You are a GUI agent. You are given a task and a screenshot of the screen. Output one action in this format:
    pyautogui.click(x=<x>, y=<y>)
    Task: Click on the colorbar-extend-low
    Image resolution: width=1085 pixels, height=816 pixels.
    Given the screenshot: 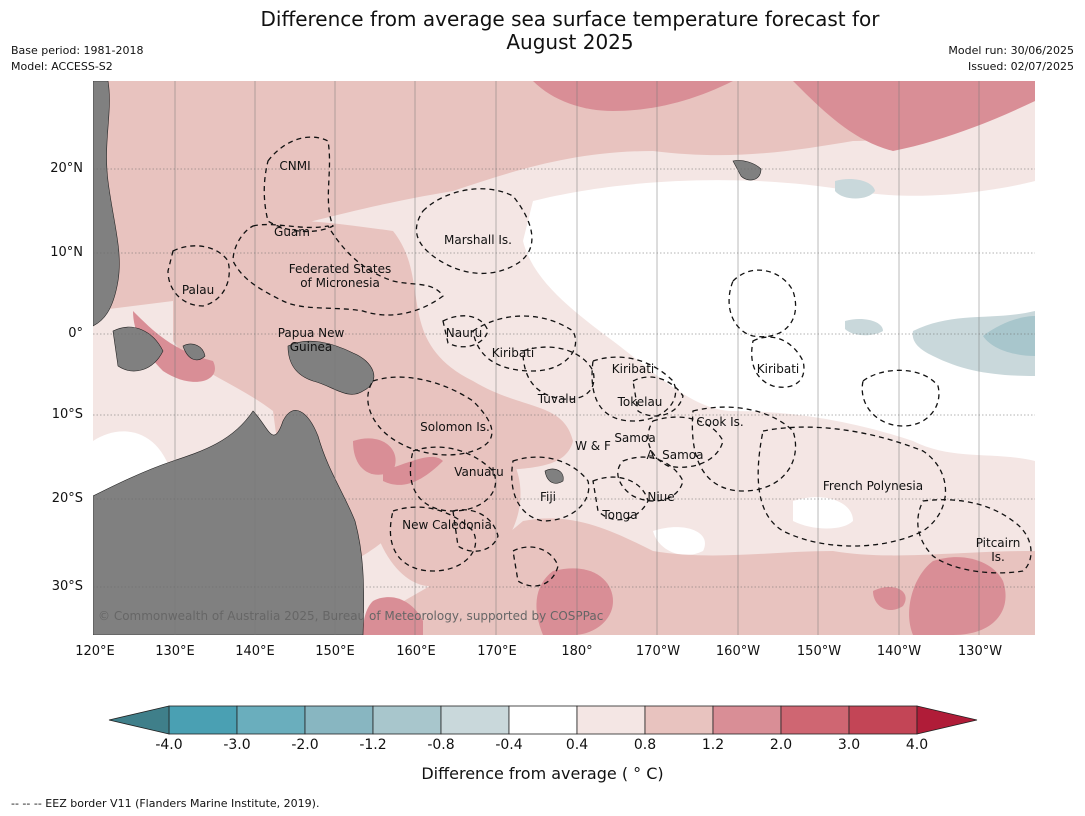 What is the action you would take?
    pyautogui.click(x=139, y=720)
    